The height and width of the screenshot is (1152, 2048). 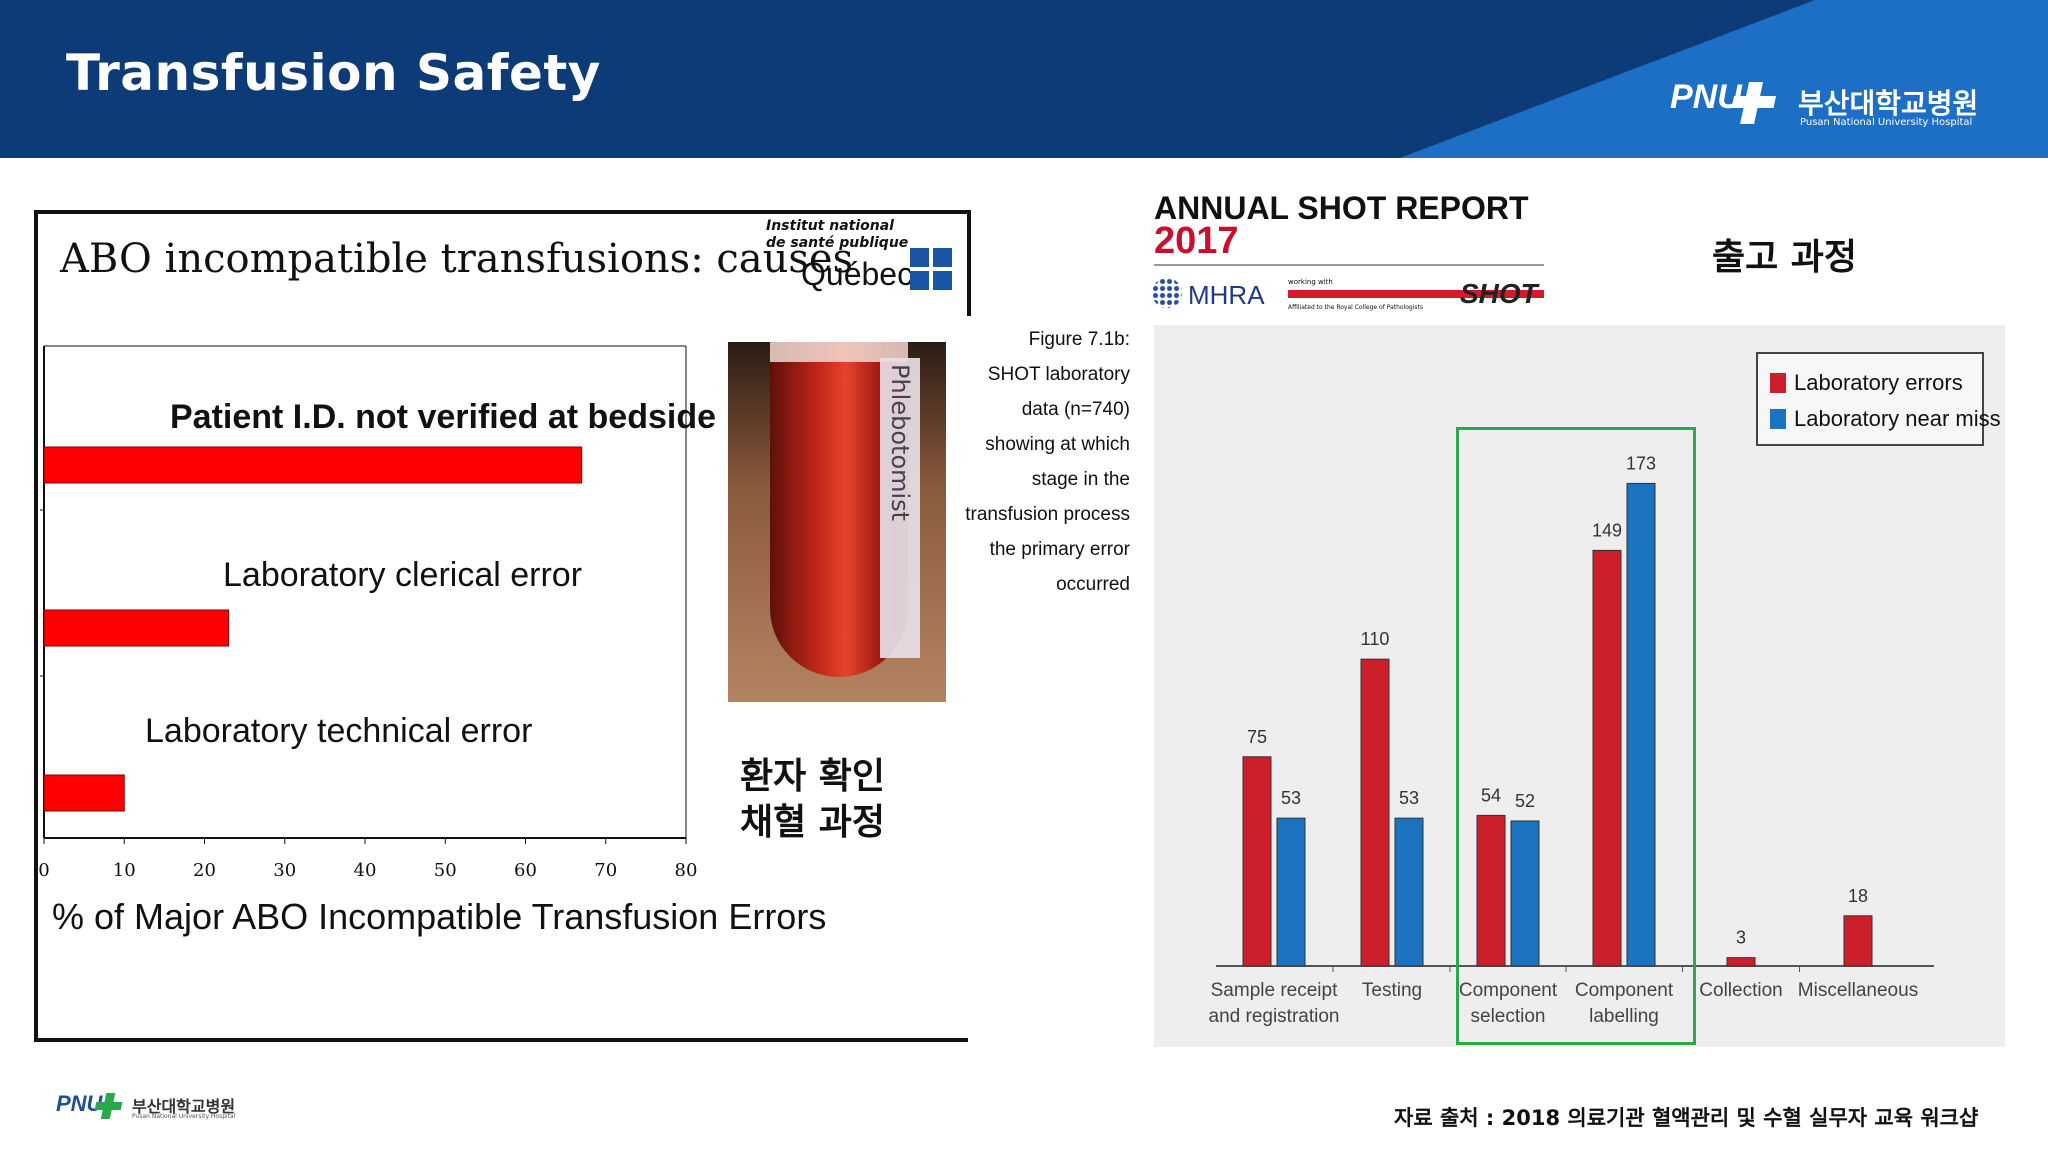 What do you see at coordinates (1785, 257) in the screenshot?
I see `release-process-note: 출고 과정` at bounding box center [1785, 257].